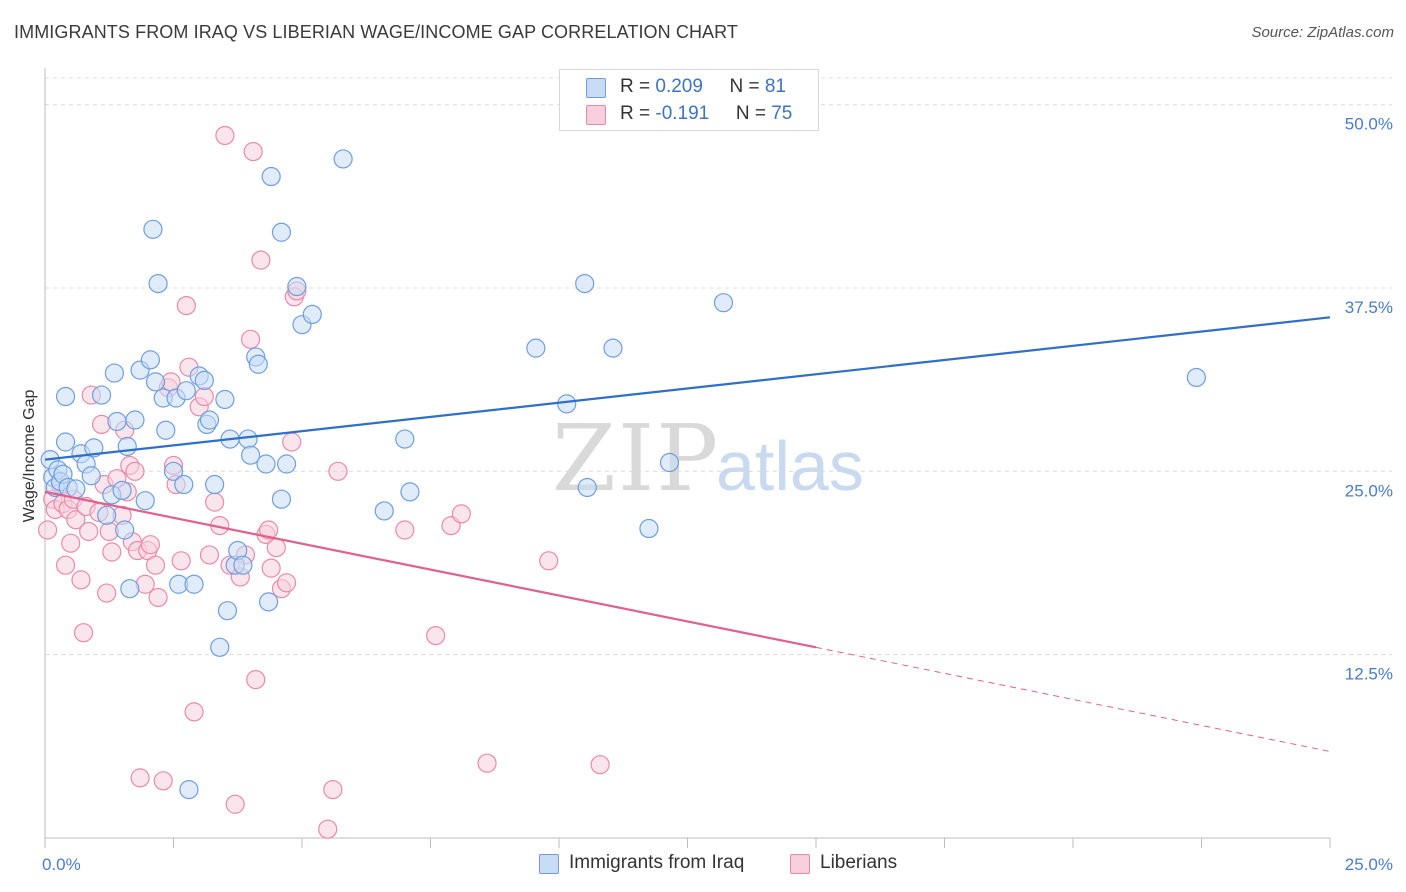  I want to click on liberian-trend-line, so click(430, 569).